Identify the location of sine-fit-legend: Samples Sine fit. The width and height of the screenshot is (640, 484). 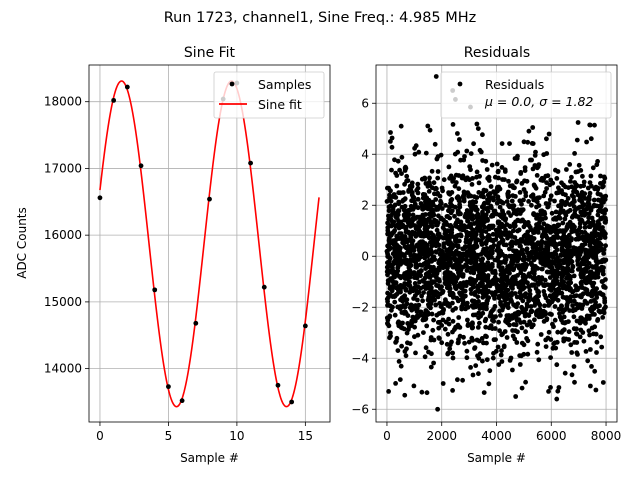
(269, 95).